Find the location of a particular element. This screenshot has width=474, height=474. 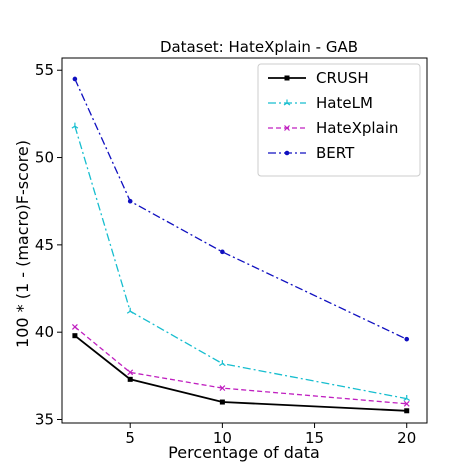

legend-label-crush: CRUSH is located at coordinates (342, 78).